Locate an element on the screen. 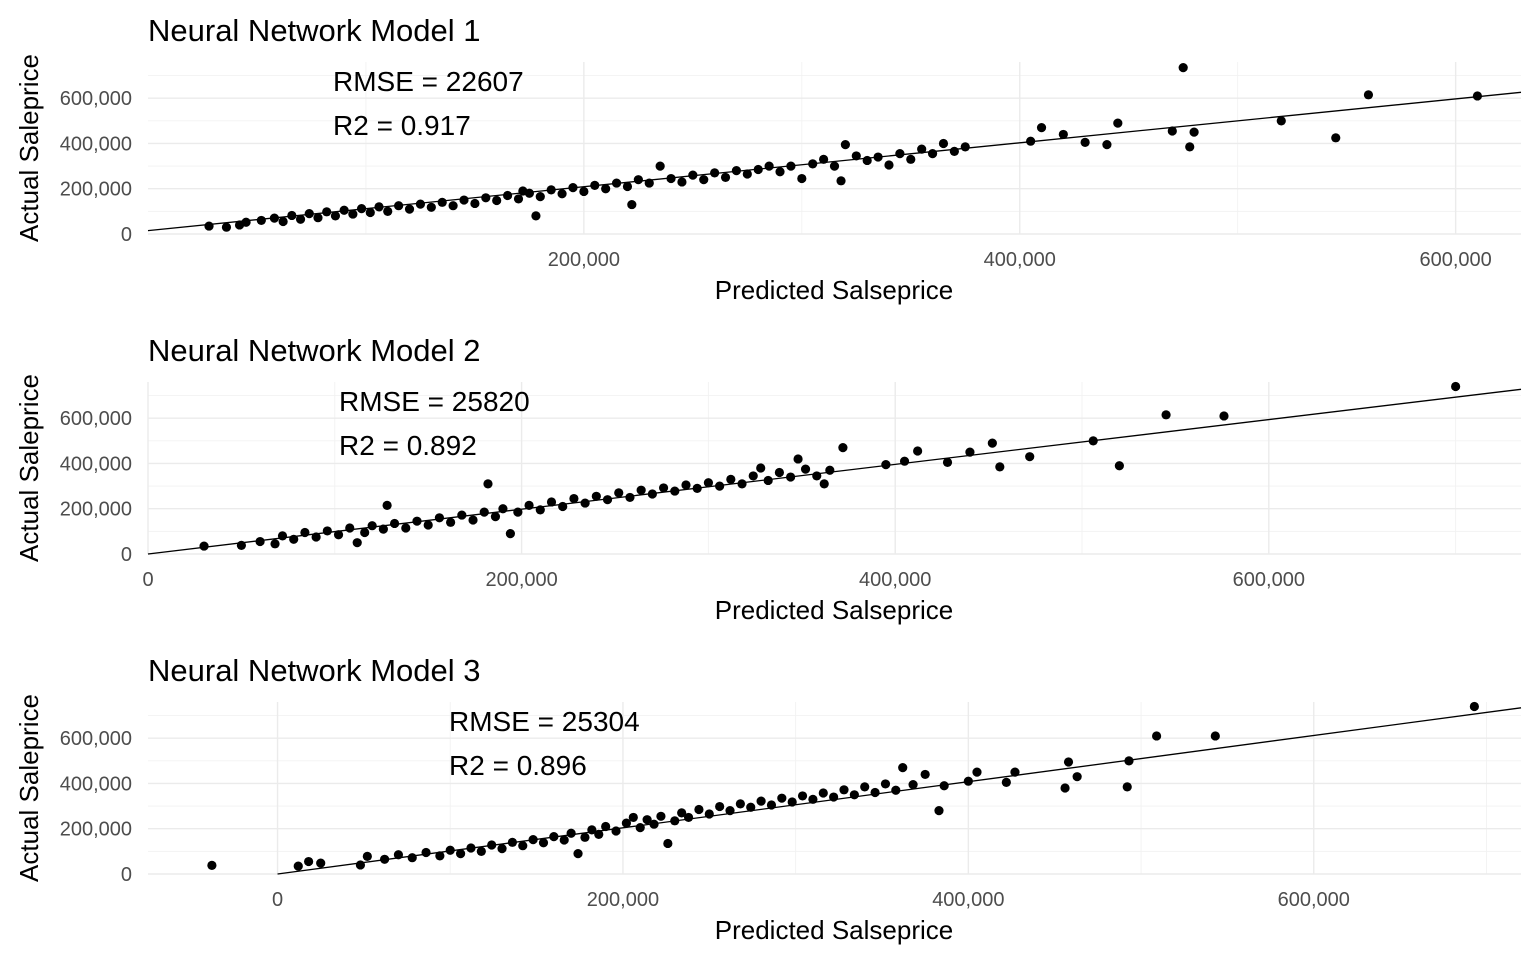 Image resolution: width=1536 pixels, height=960 pixels. y-tick-label: 600,000 is located at coordinates (96, 99).